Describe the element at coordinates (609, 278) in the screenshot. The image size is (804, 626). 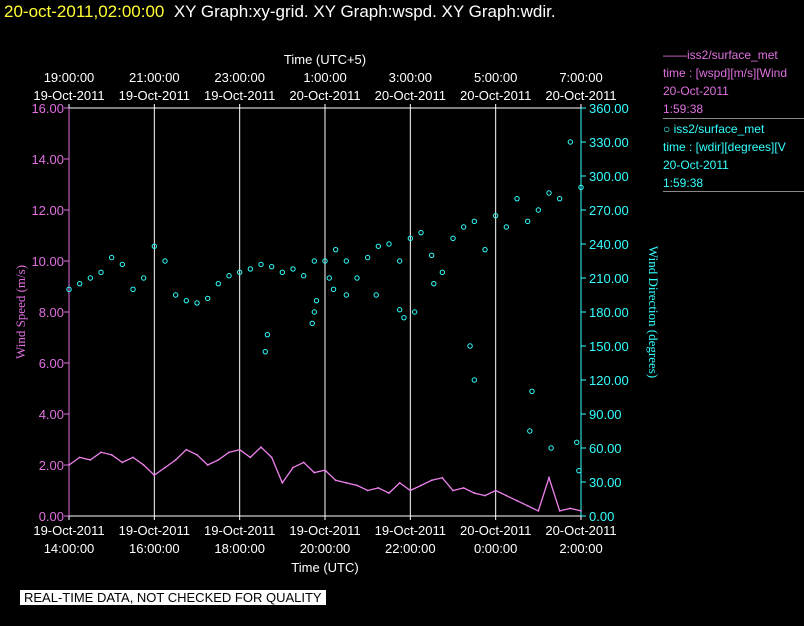
I see `y-right-tick-label: 210.00` at that location.